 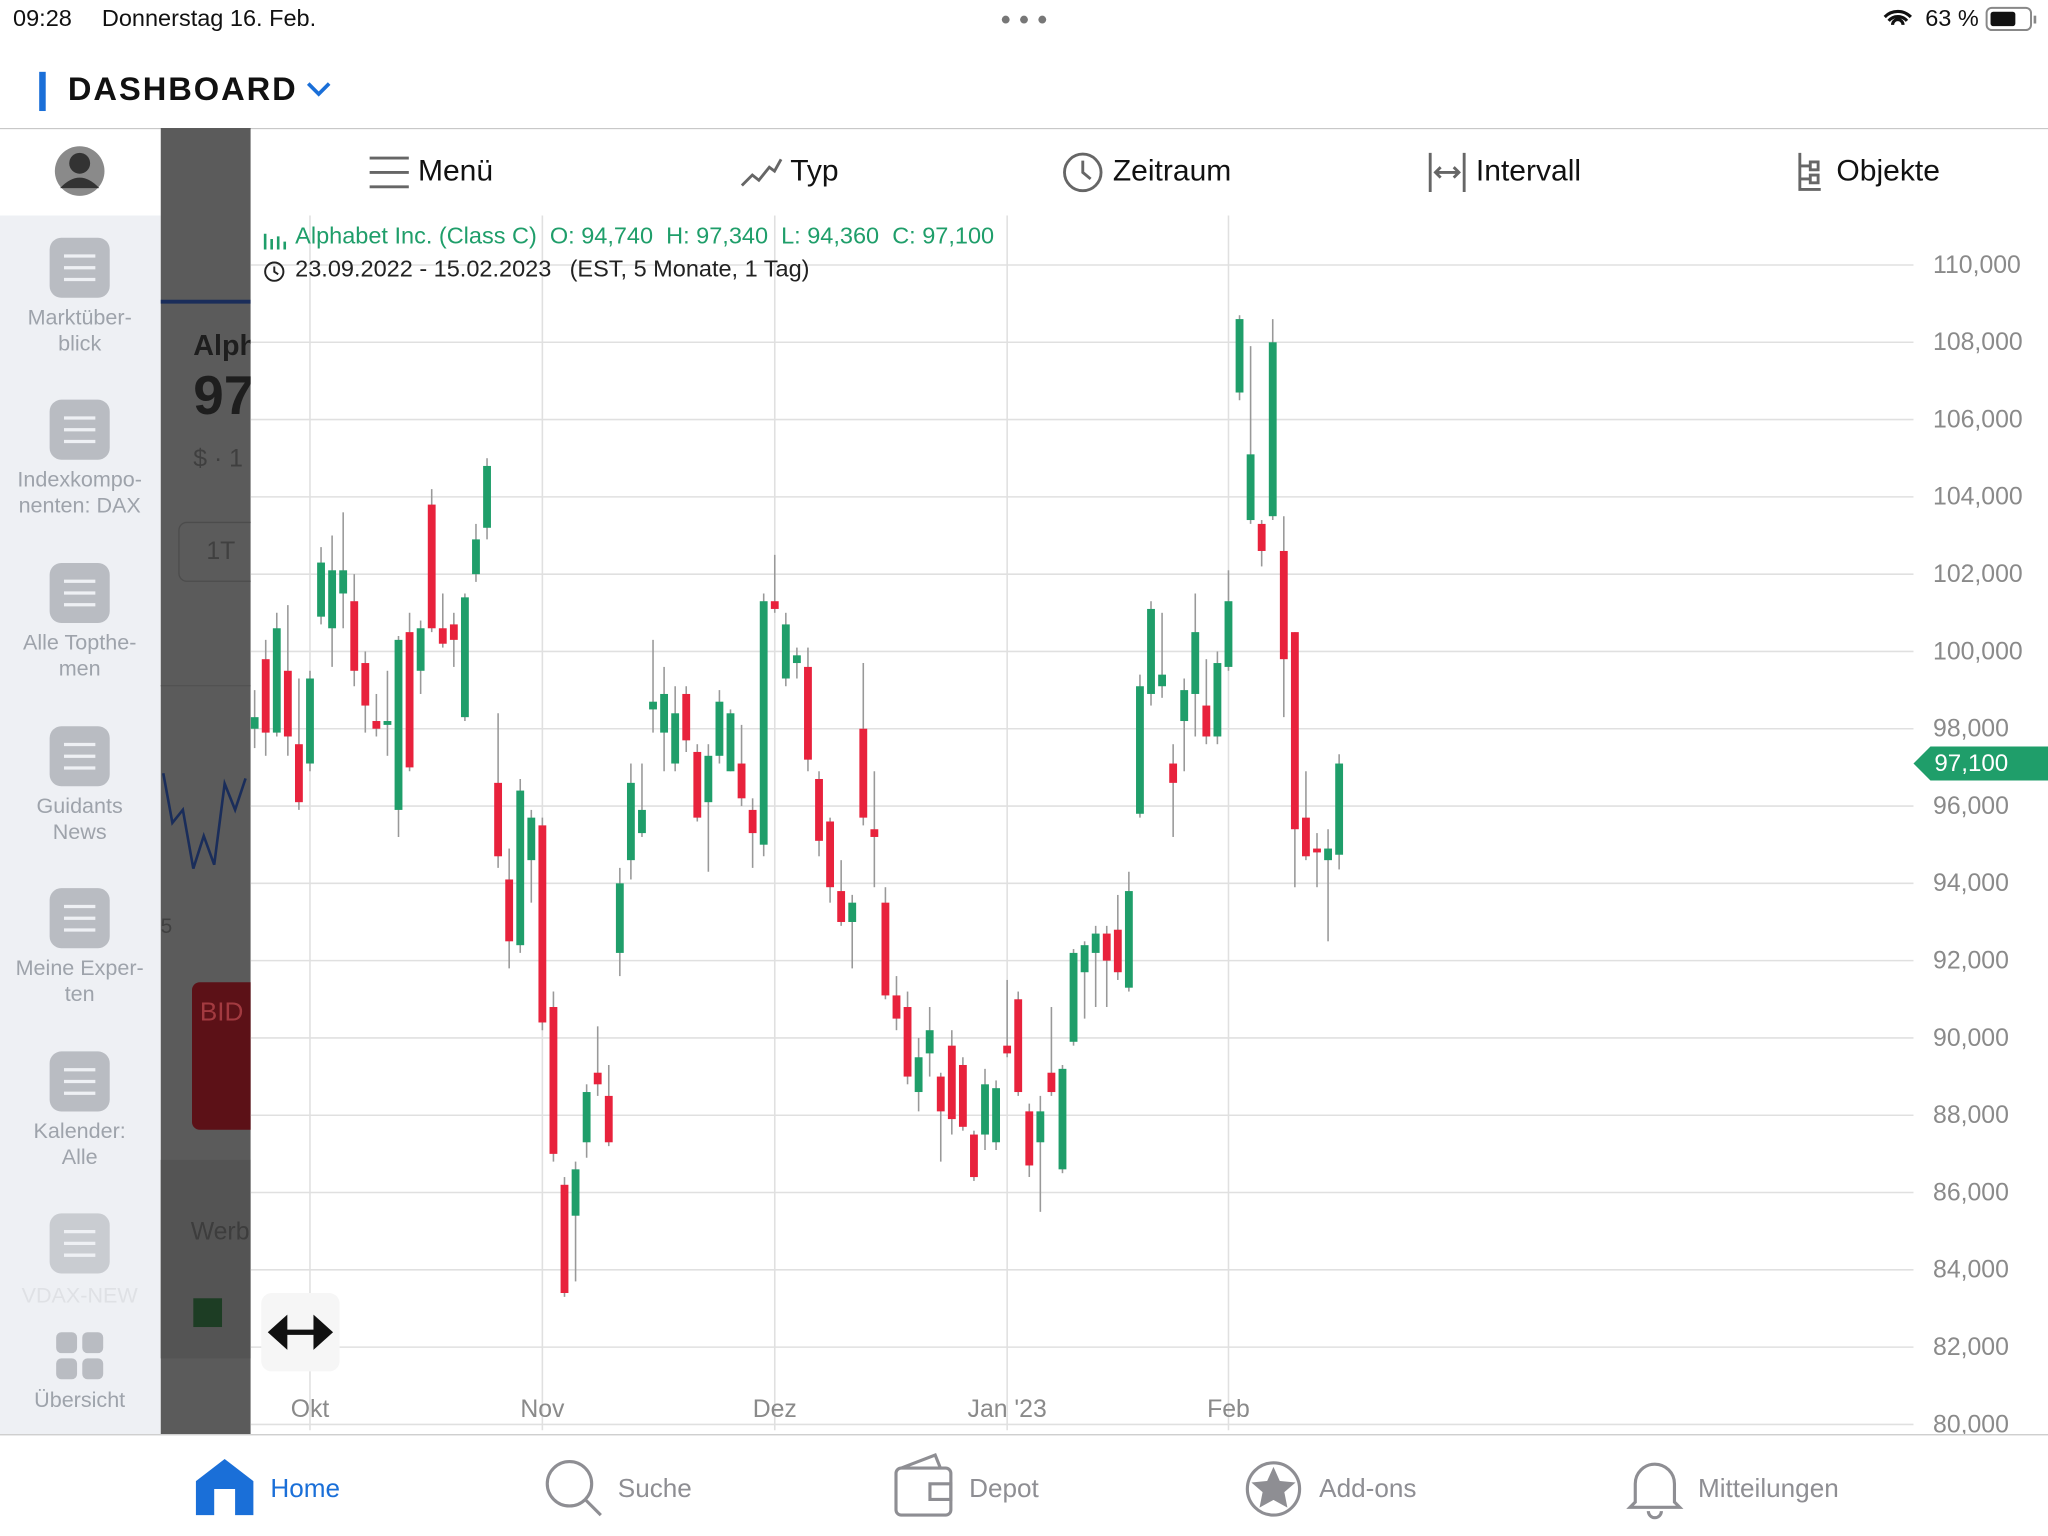 What do you see at coordinates (183, 88) in the screenshot?
I see `header-title: DASHBOARD` at bounding box center [183, 88].